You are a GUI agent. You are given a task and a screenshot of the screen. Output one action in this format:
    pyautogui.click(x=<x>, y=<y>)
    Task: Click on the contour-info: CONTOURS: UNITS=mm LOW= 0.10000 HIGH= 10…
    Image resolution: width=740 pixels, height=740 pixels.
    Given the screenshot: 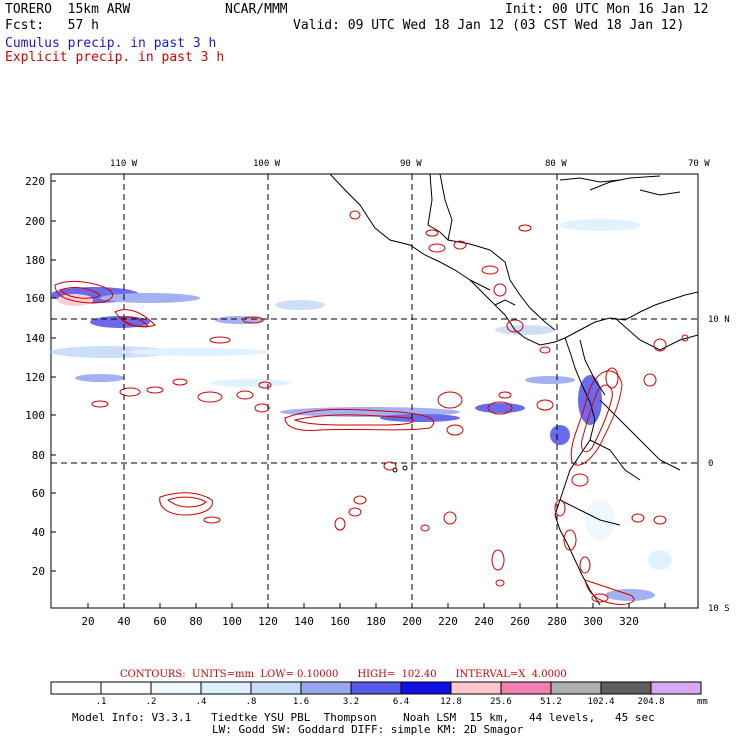 What is the action you would take?
    pyautogui.click(x=343, y=674)
    